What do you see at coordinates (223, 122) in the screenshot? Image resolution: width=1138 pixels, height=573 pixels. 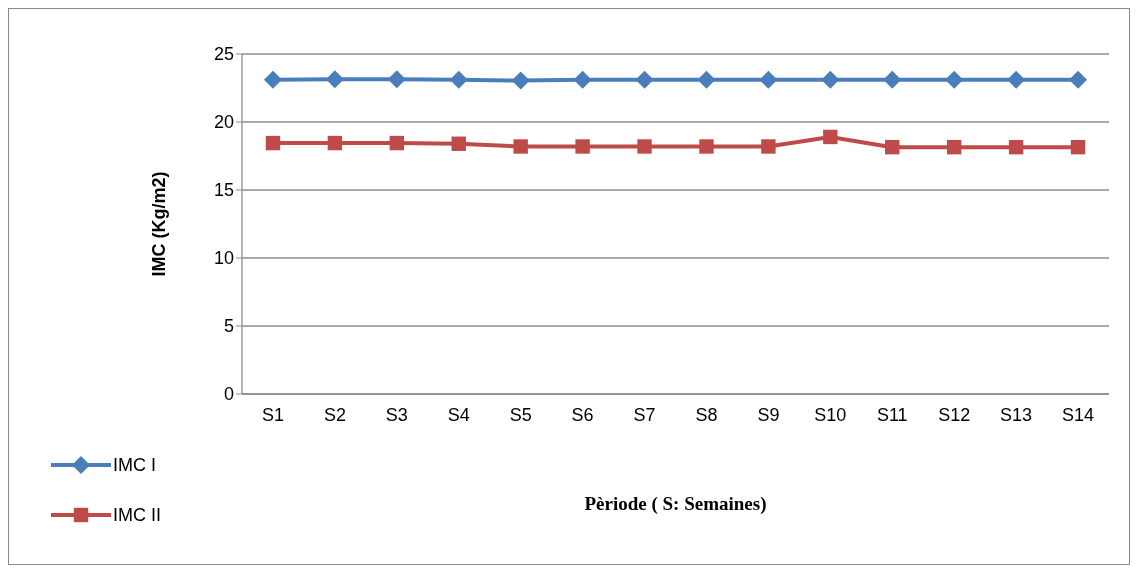 I see `y-tick-label: 20` at bounding box center [223, 122].